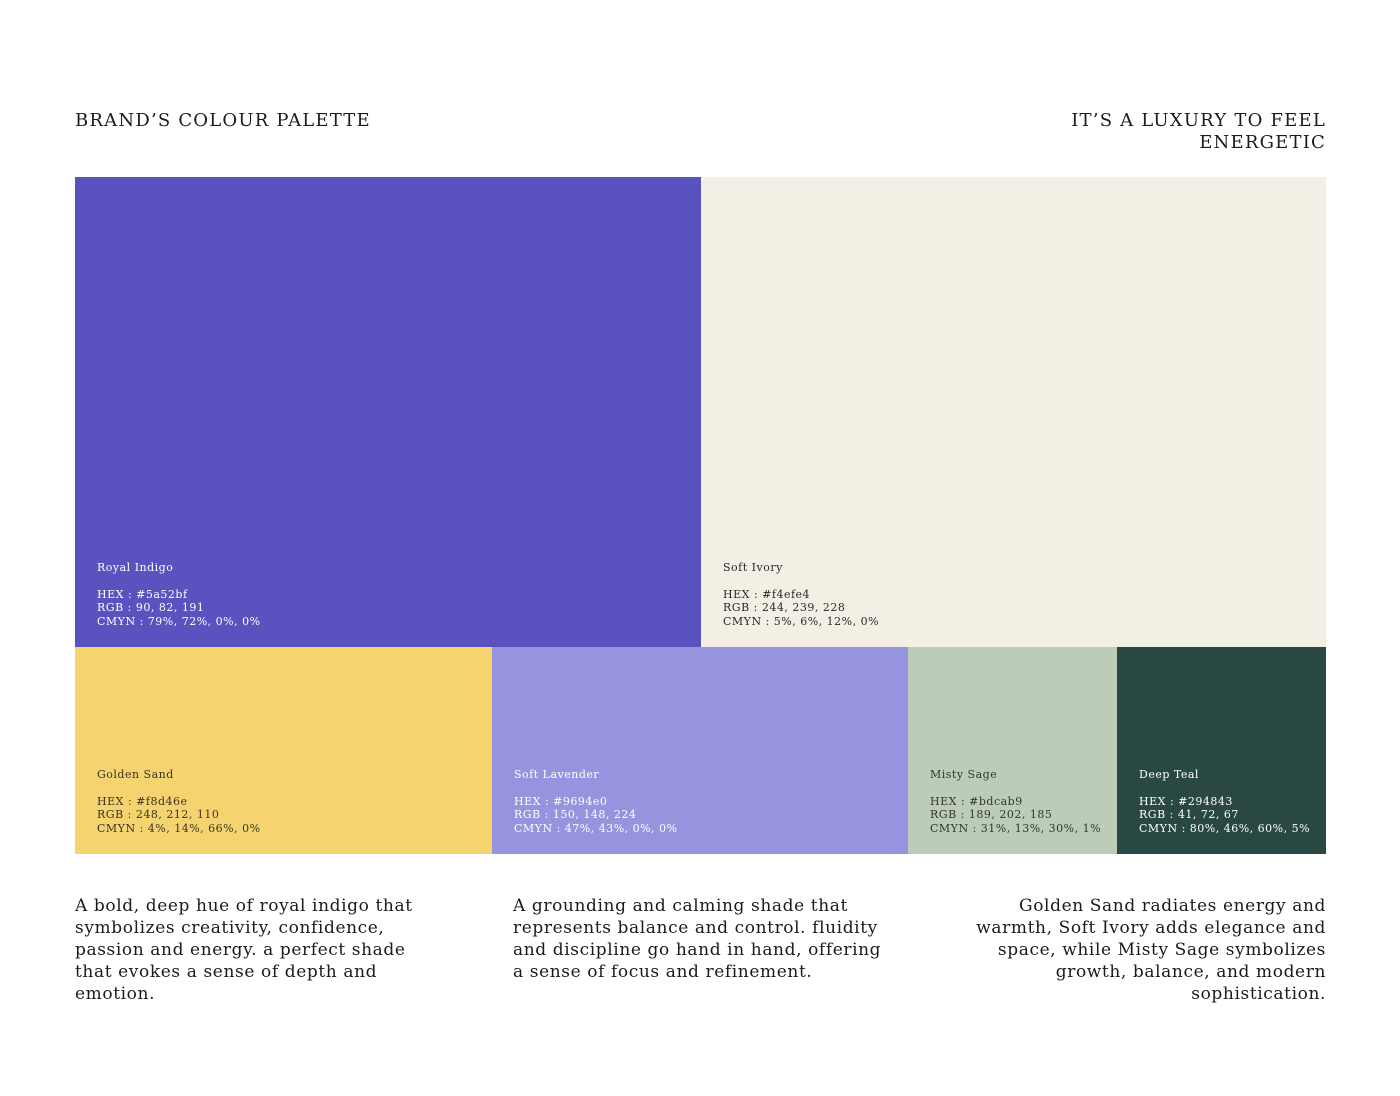 The image size is (1400, 1096). I want to click on swatch-name: Deep Teal, so click(1169, 774).